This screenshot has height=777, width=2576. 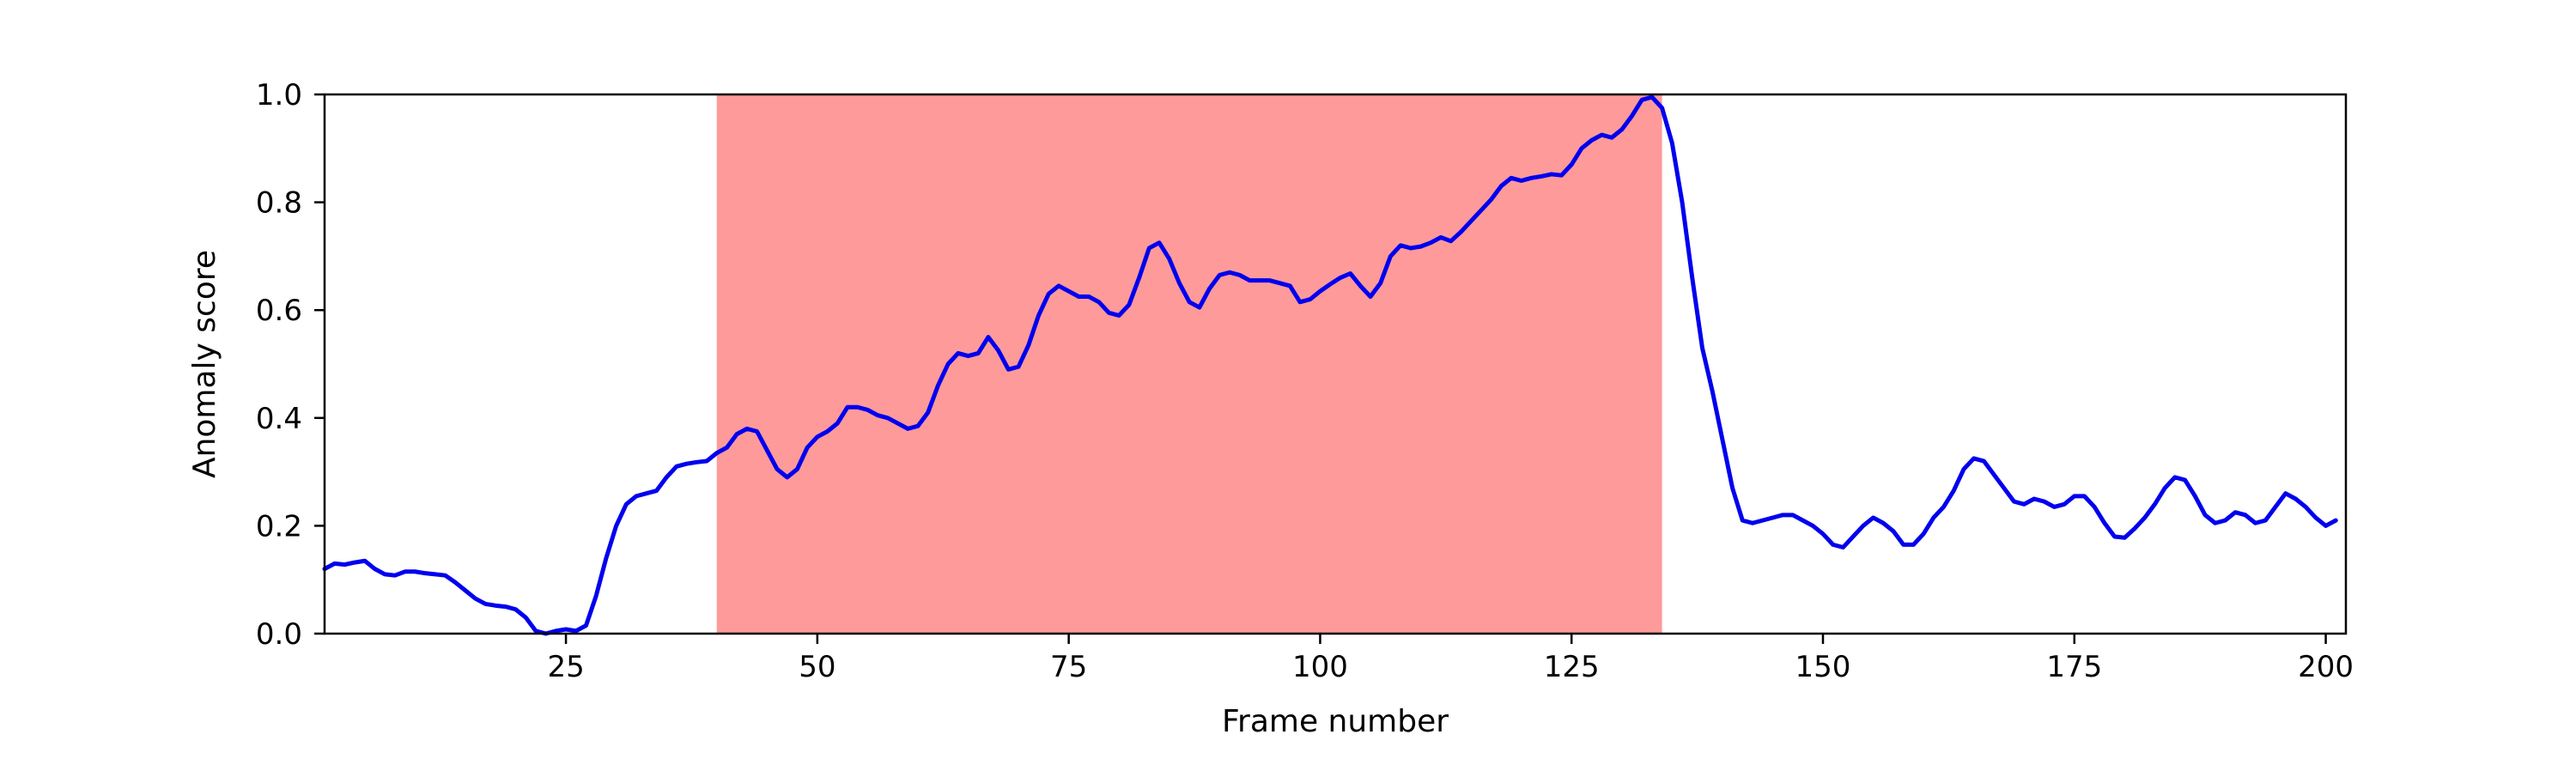 I want to click on x-tick-label: 125, so click(x=1572, y=667).